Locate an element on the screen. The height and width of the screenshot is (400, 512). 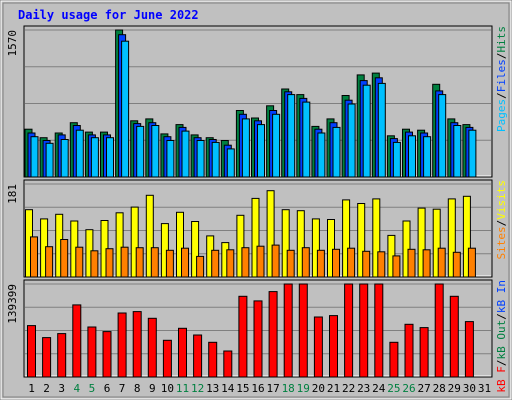
right-legend-panel-1: Pages/Files/Hits is located at coordinates (501, 79).